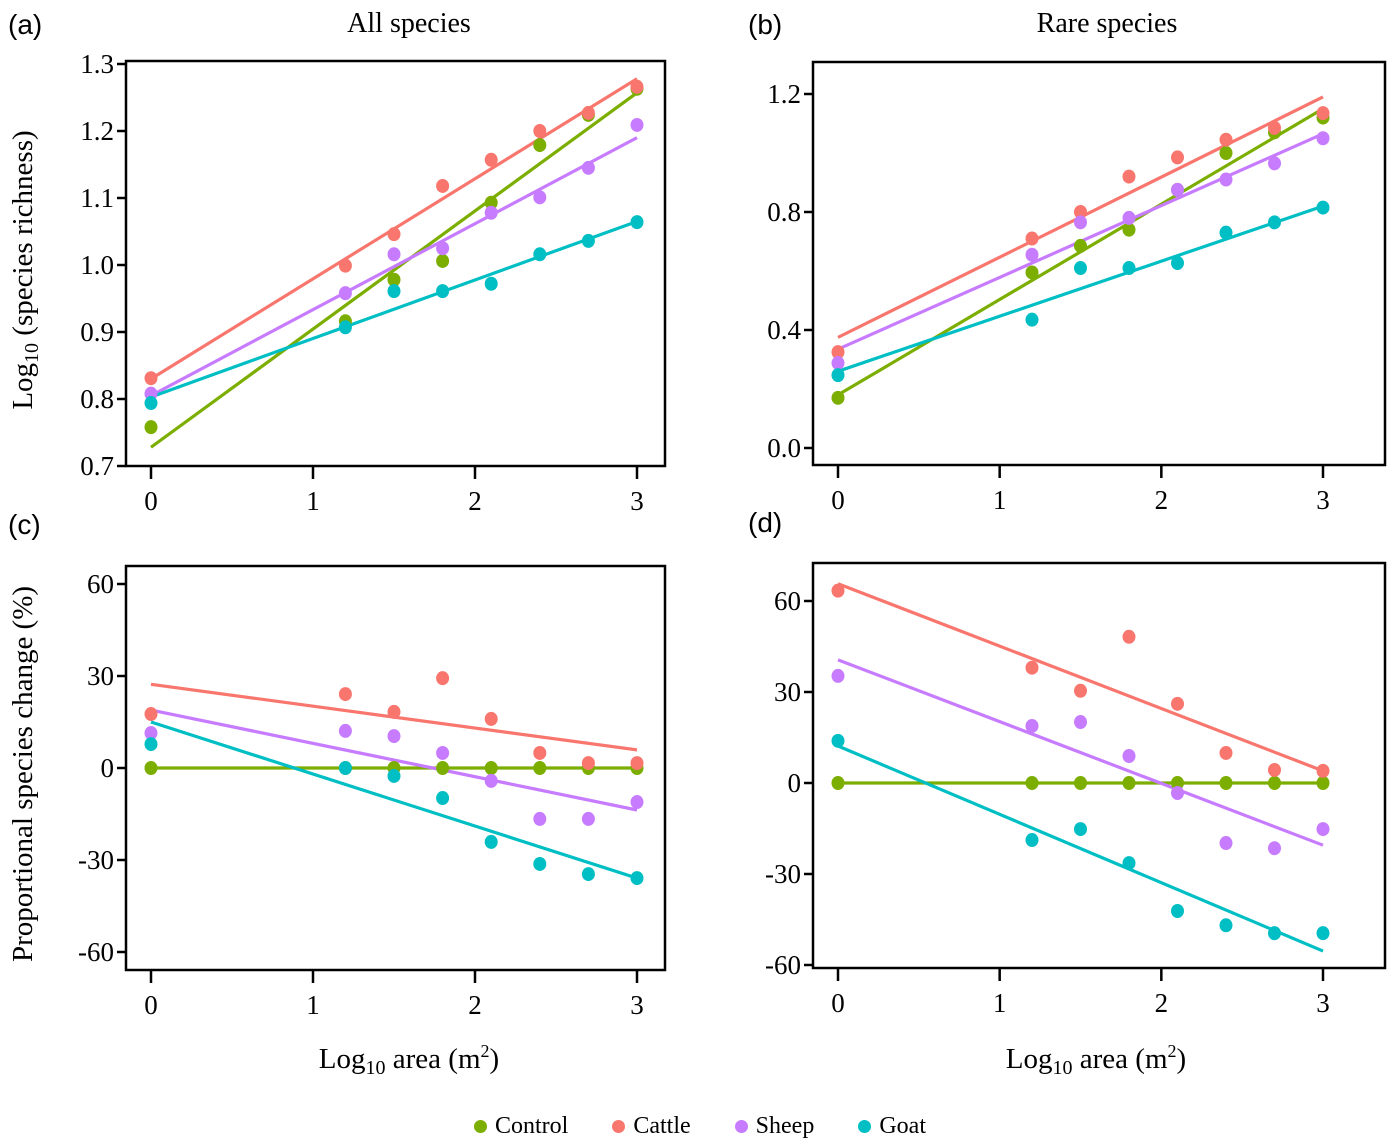 Image resolution: width=1400 pixels, height=1144 pixels. What do you see at coordinates (795, 783) in the screenshot?
I see `y-tick-label-d: 0` at bounding box center [795, 783].